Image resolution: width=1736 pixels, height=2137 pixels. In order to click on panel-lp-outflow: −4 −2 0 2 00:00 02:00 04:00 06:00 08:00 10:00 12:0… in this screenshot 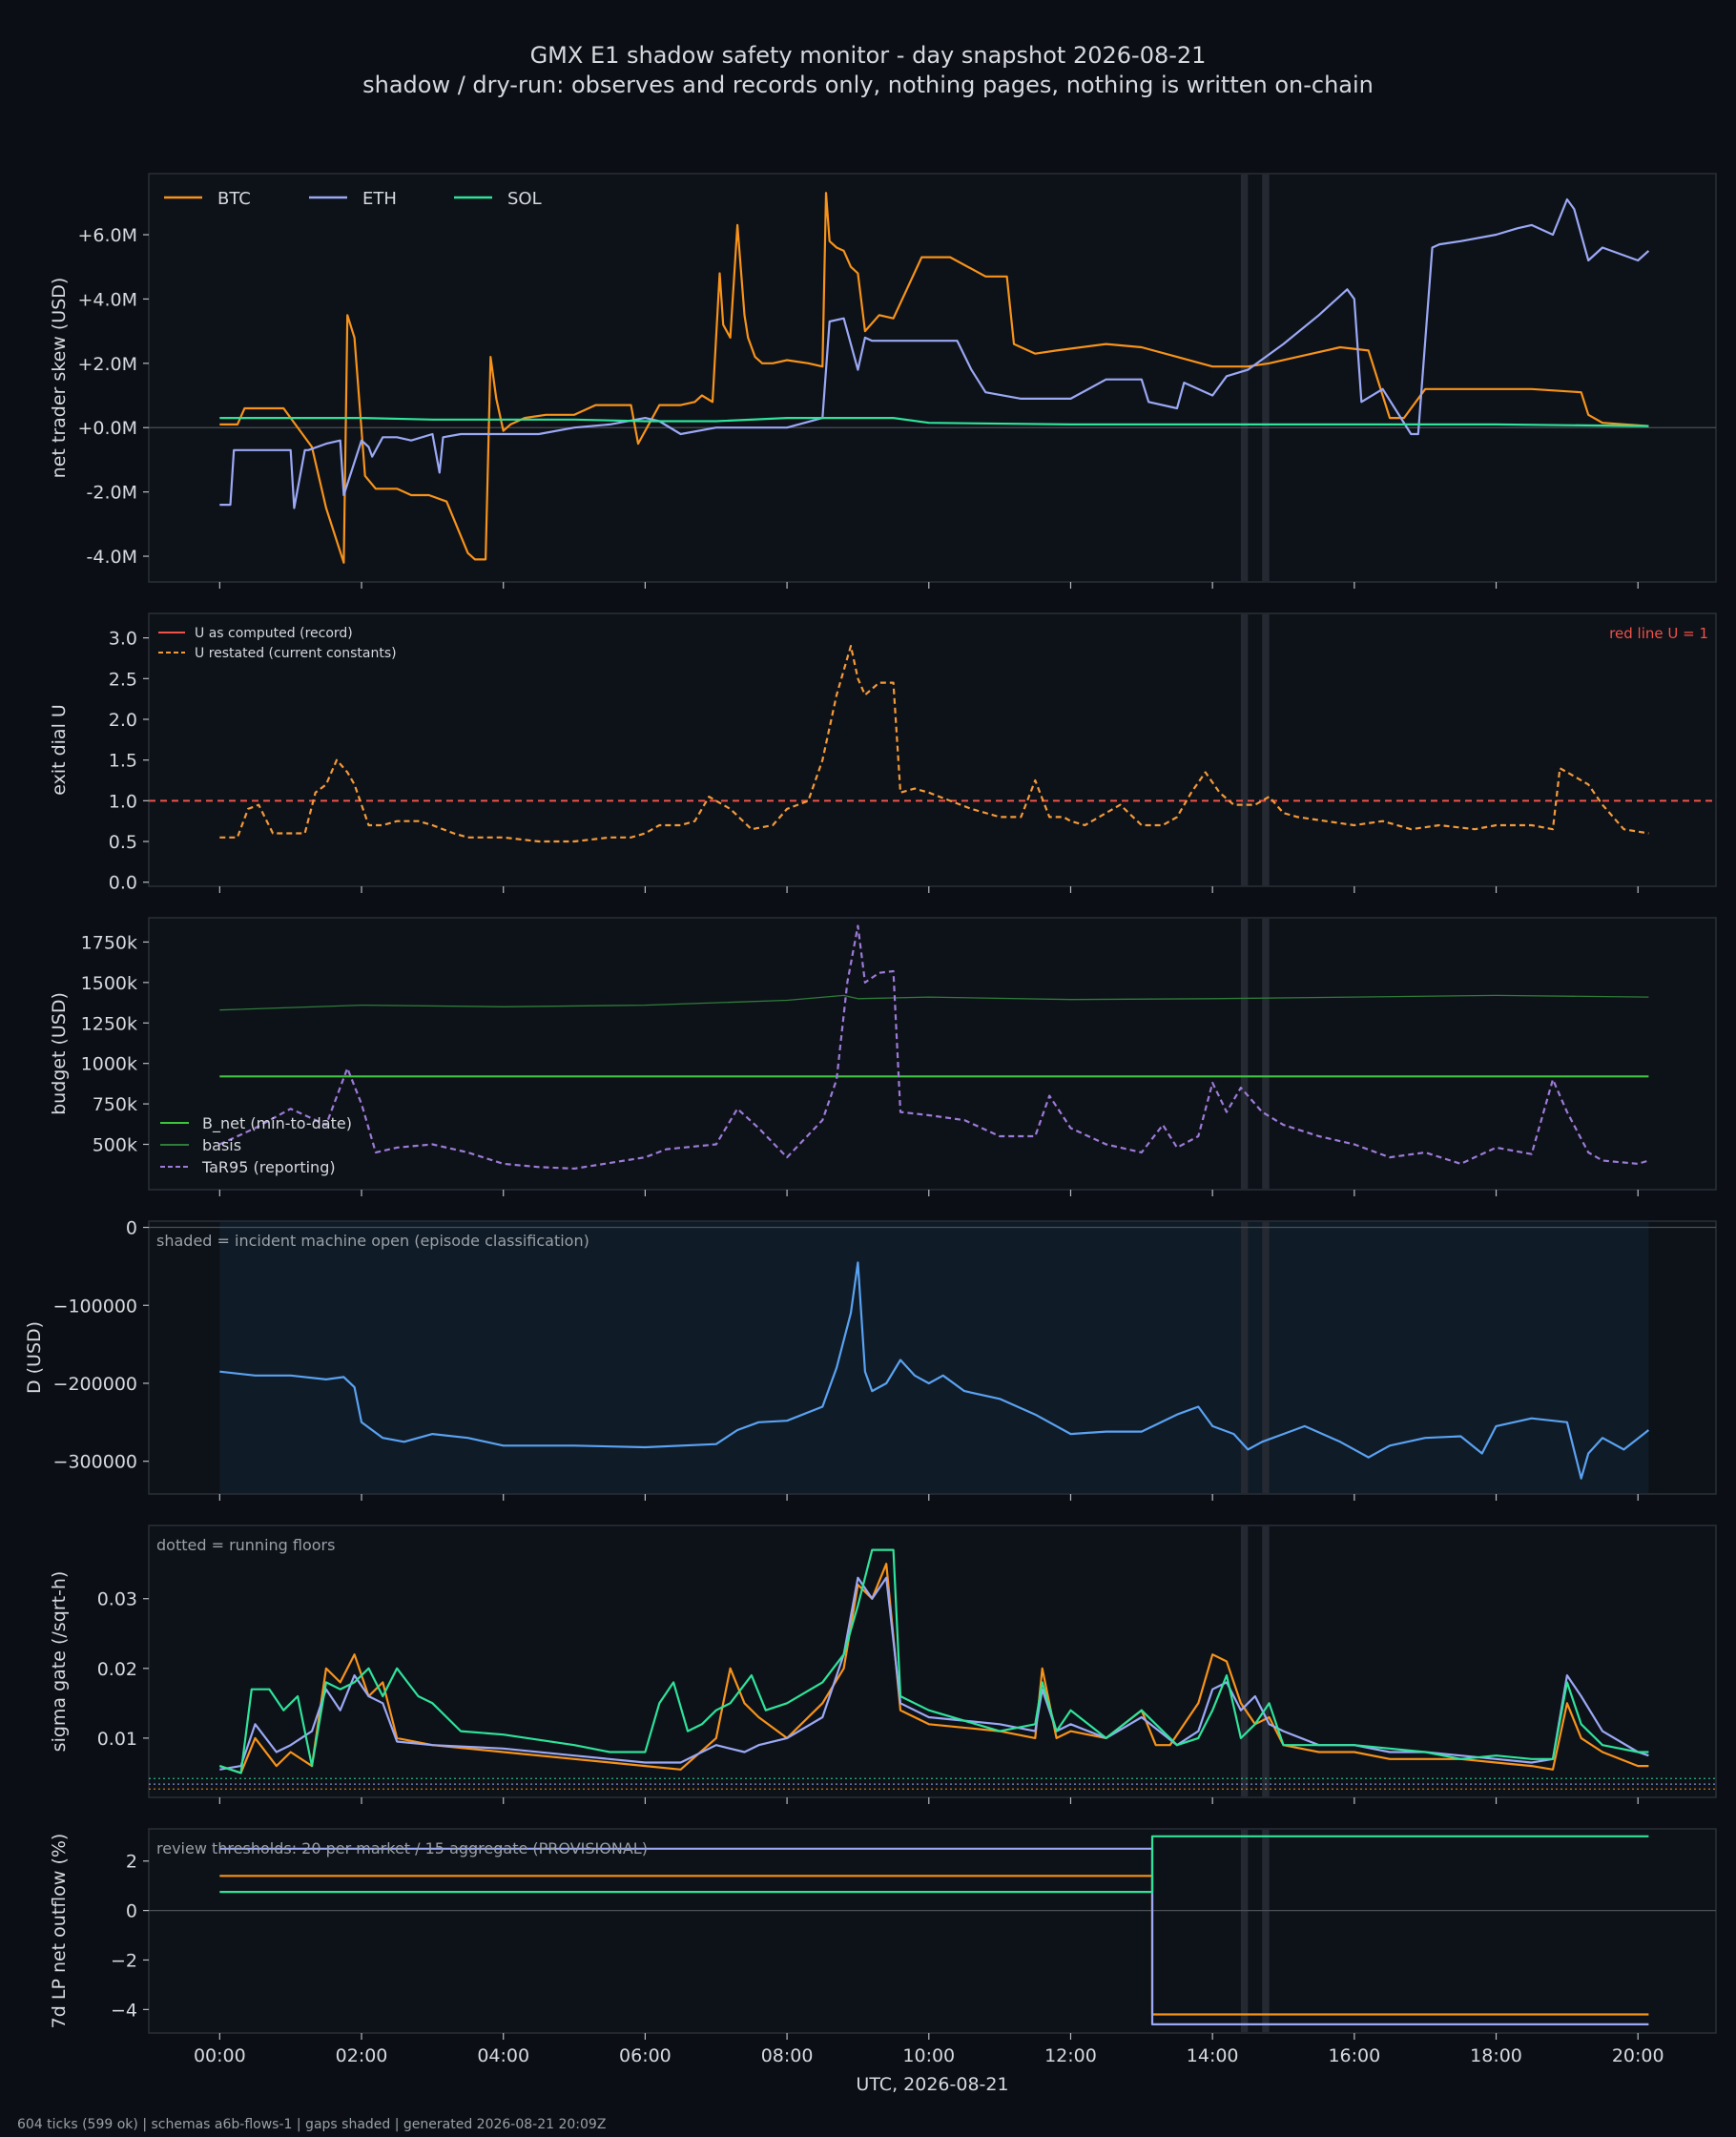, I will do `click(883, 1961)`.